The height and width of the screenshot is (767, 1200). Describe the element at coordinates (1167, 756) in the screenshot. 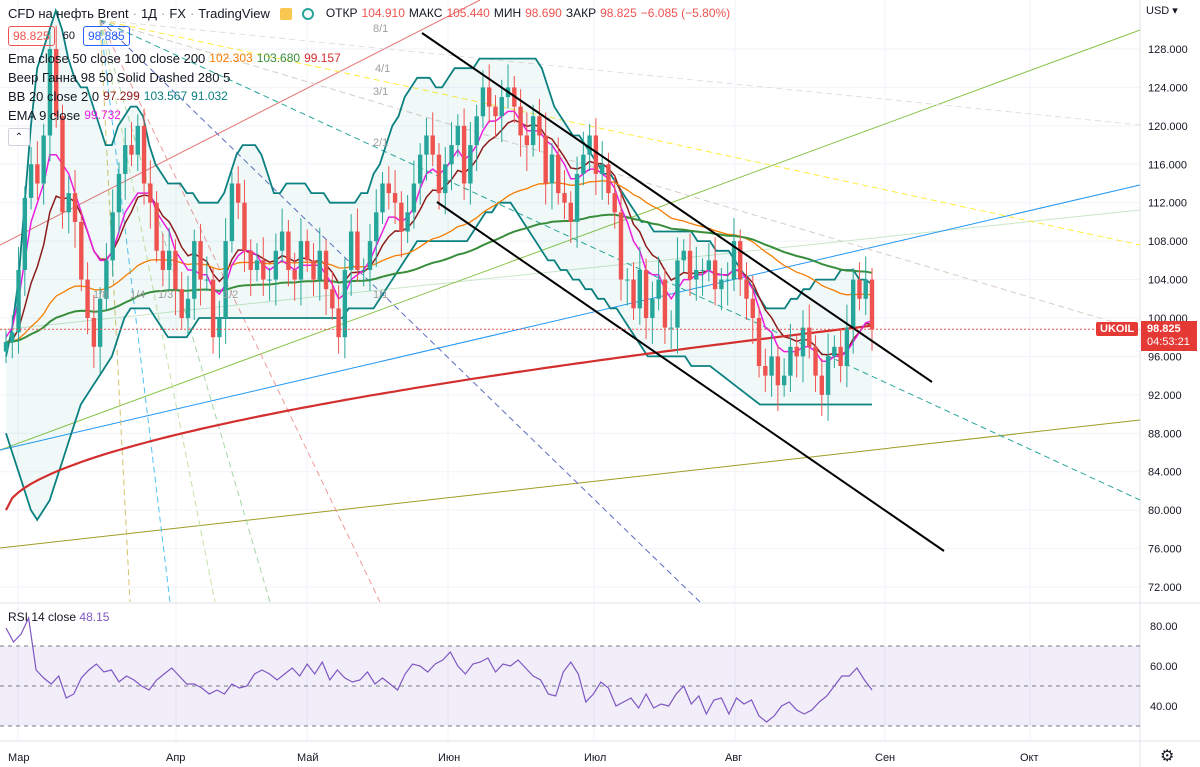

I see `gear-icon: ⚙` at that location.